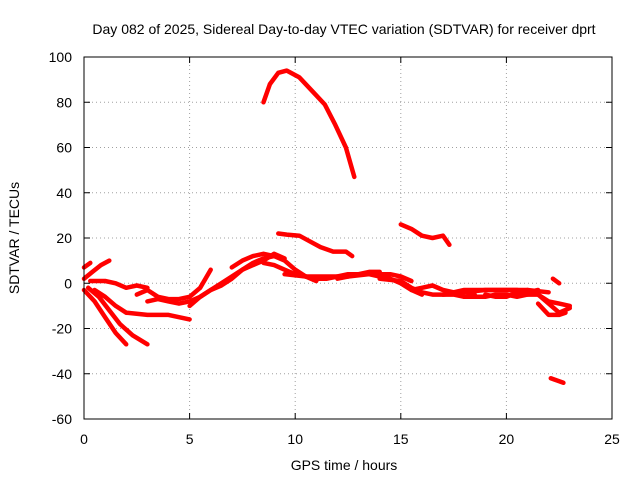 The image size is (640, 480). Describe the element at coordinates (61, 57) in the screenshot. I see `y-tick-label: 100` at that location.